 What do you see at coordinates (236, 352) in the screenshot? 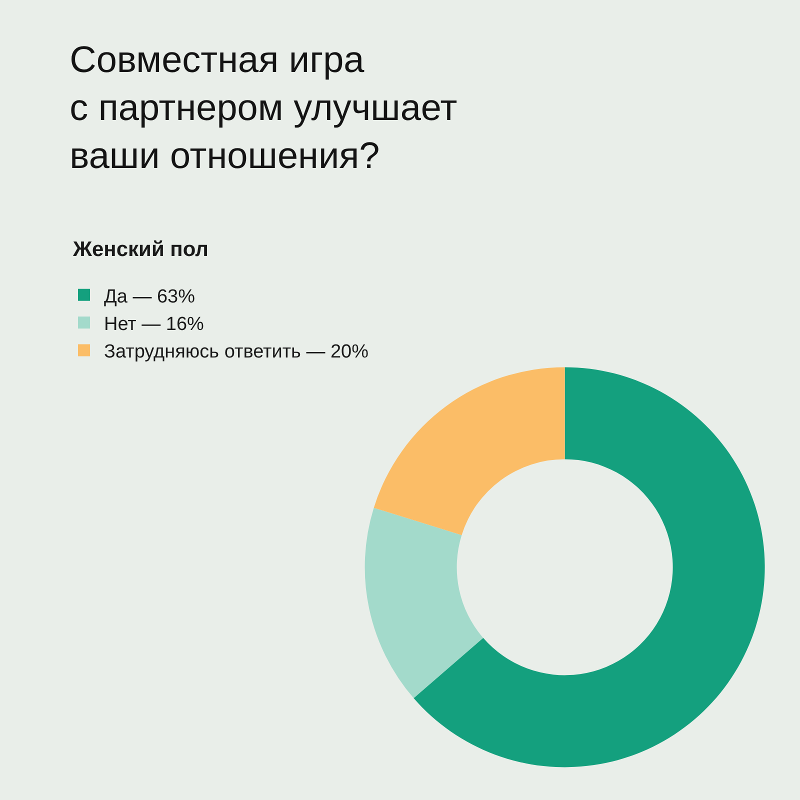
I see `legend-label: Затрудняюсь ответить — 20%` at bounding box center [236, 352].